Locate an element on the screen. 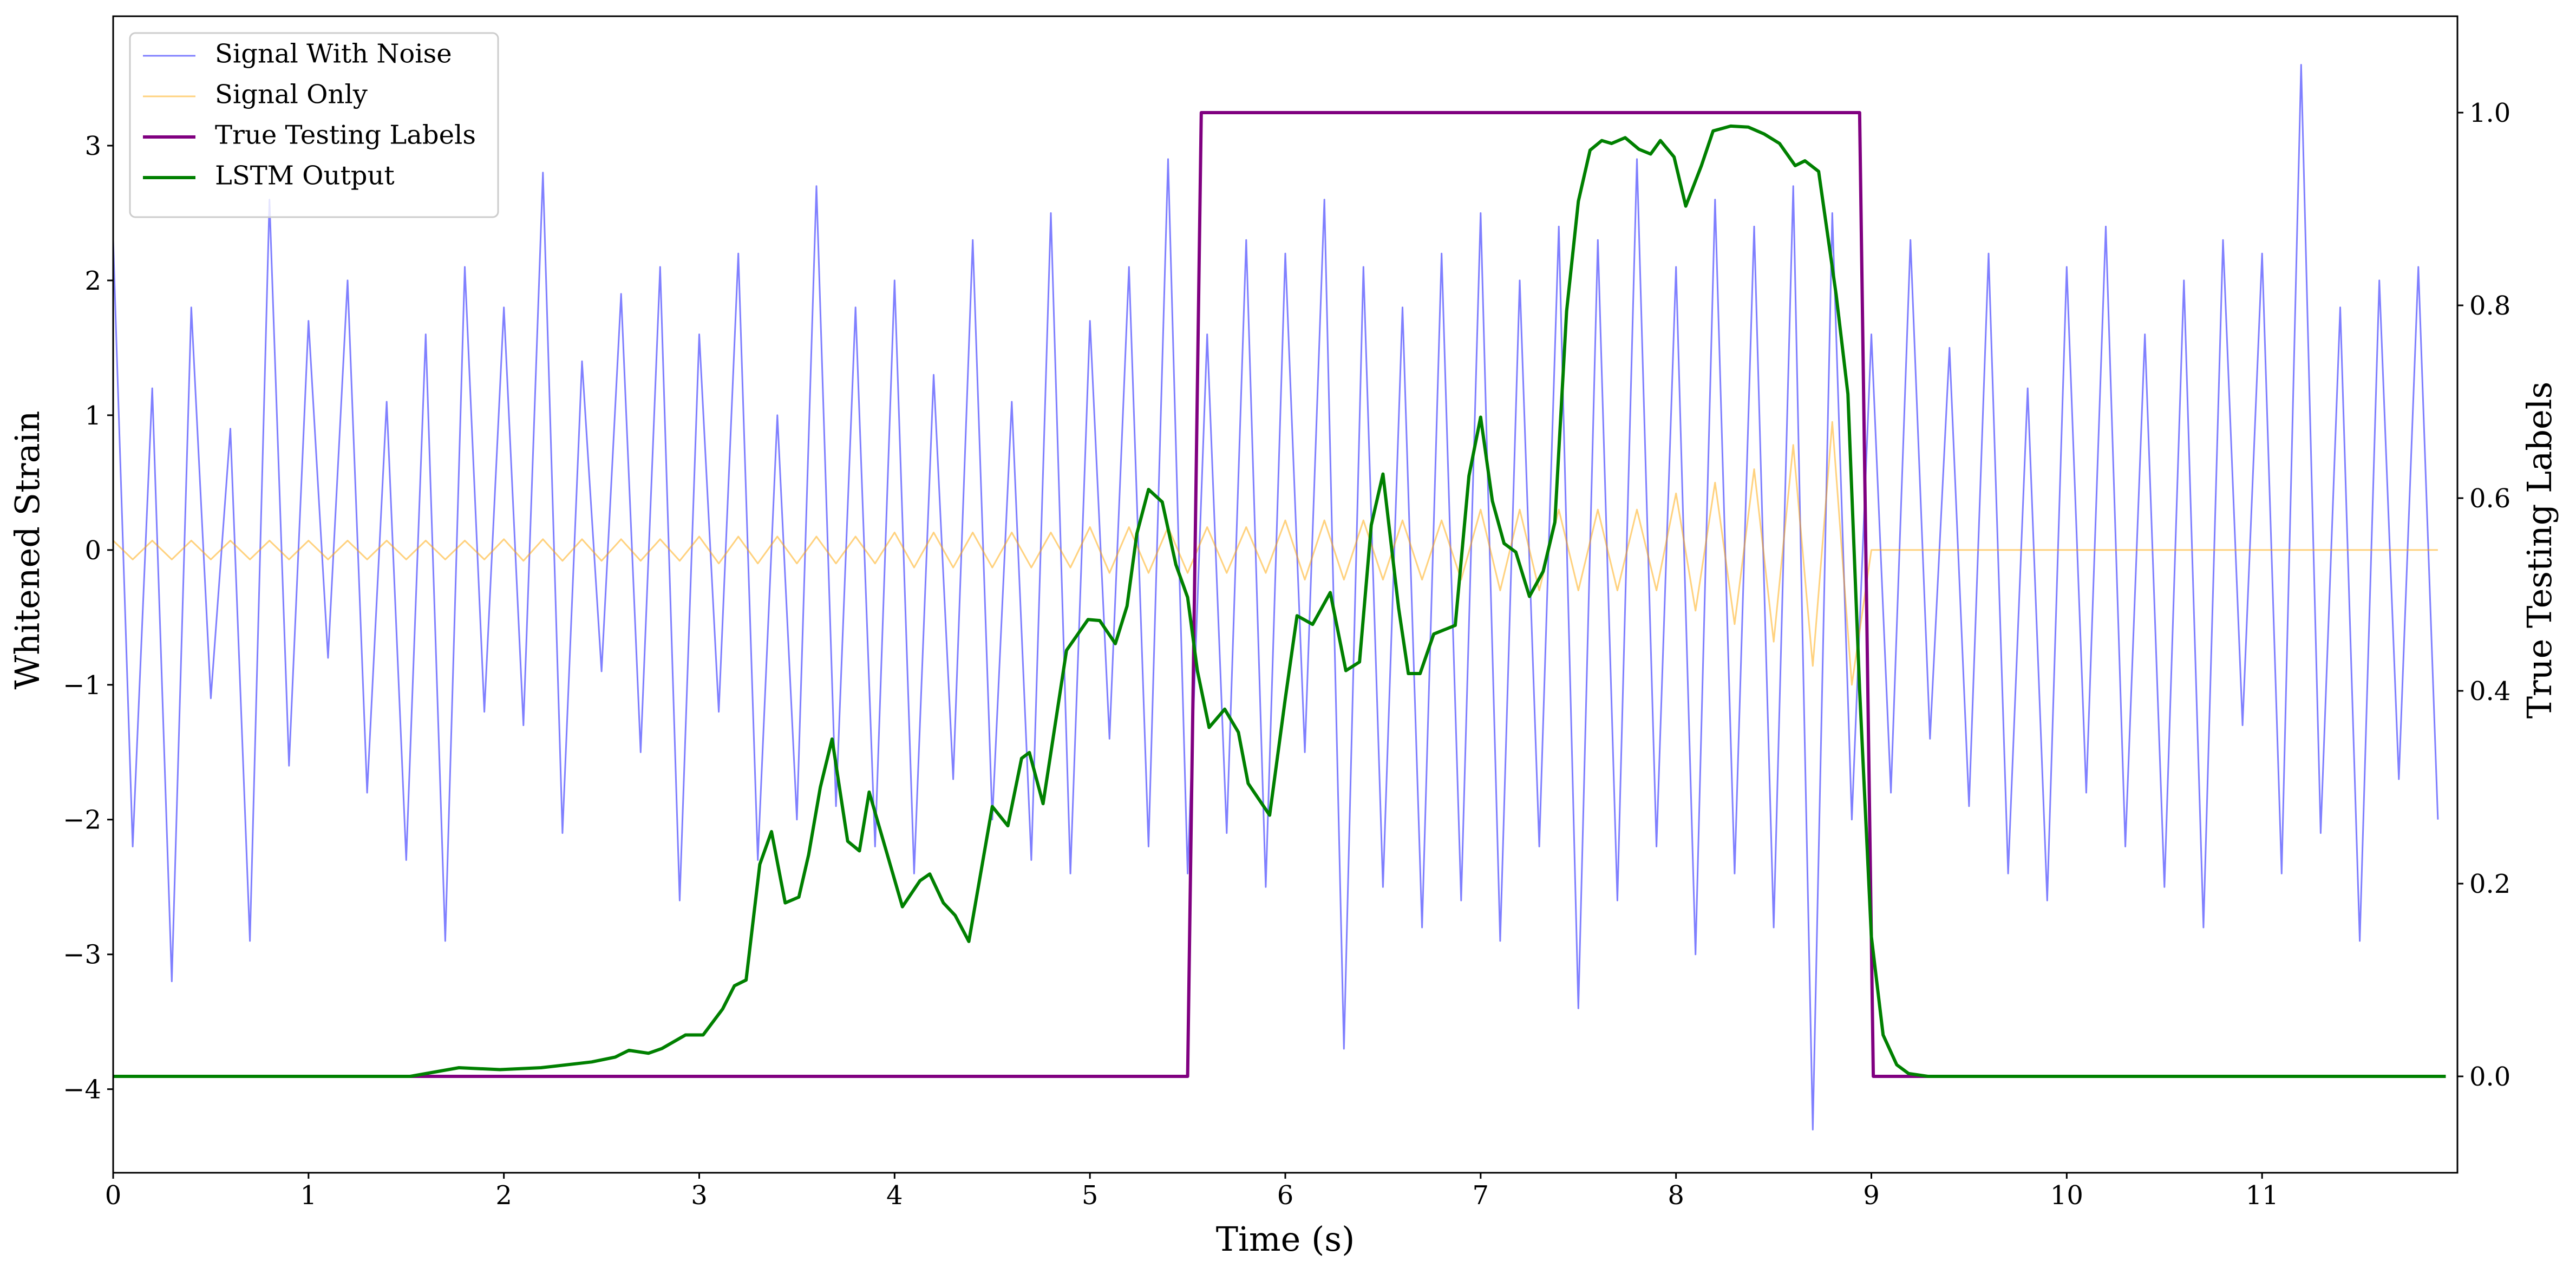 This screenshot has height=1274, width=2576. x-tick-label: 9 is located at coordinates (1871, 1195).